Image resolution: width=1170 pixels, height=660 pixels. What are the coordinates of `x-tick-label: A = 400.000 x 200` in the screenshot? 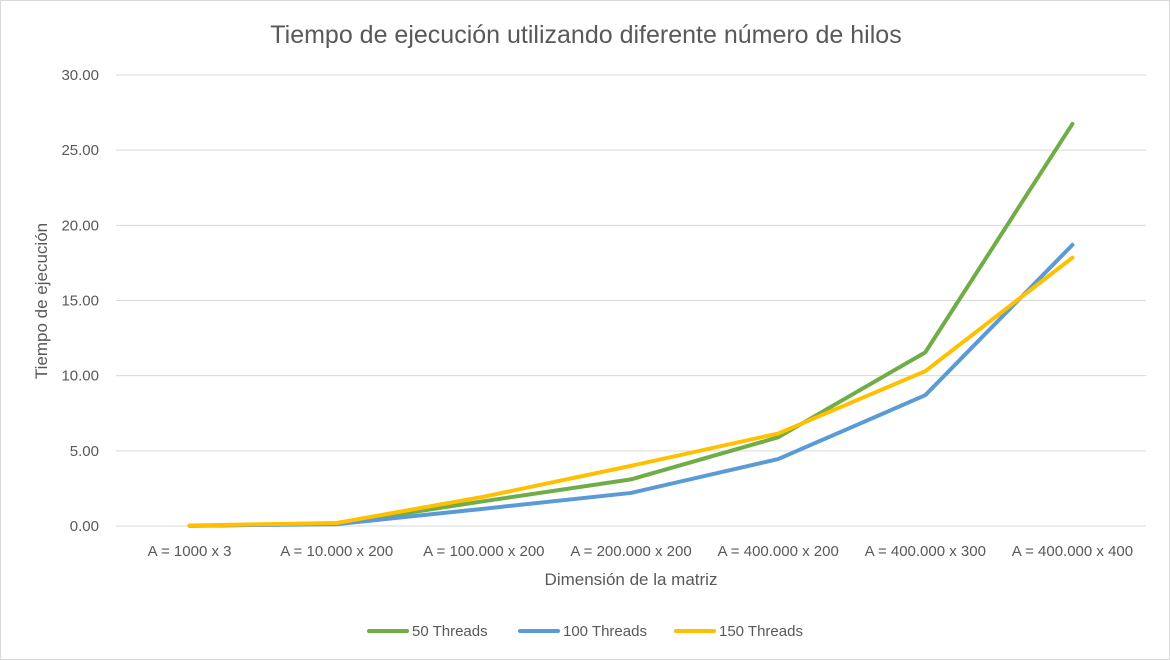 It's located at (777, 551).